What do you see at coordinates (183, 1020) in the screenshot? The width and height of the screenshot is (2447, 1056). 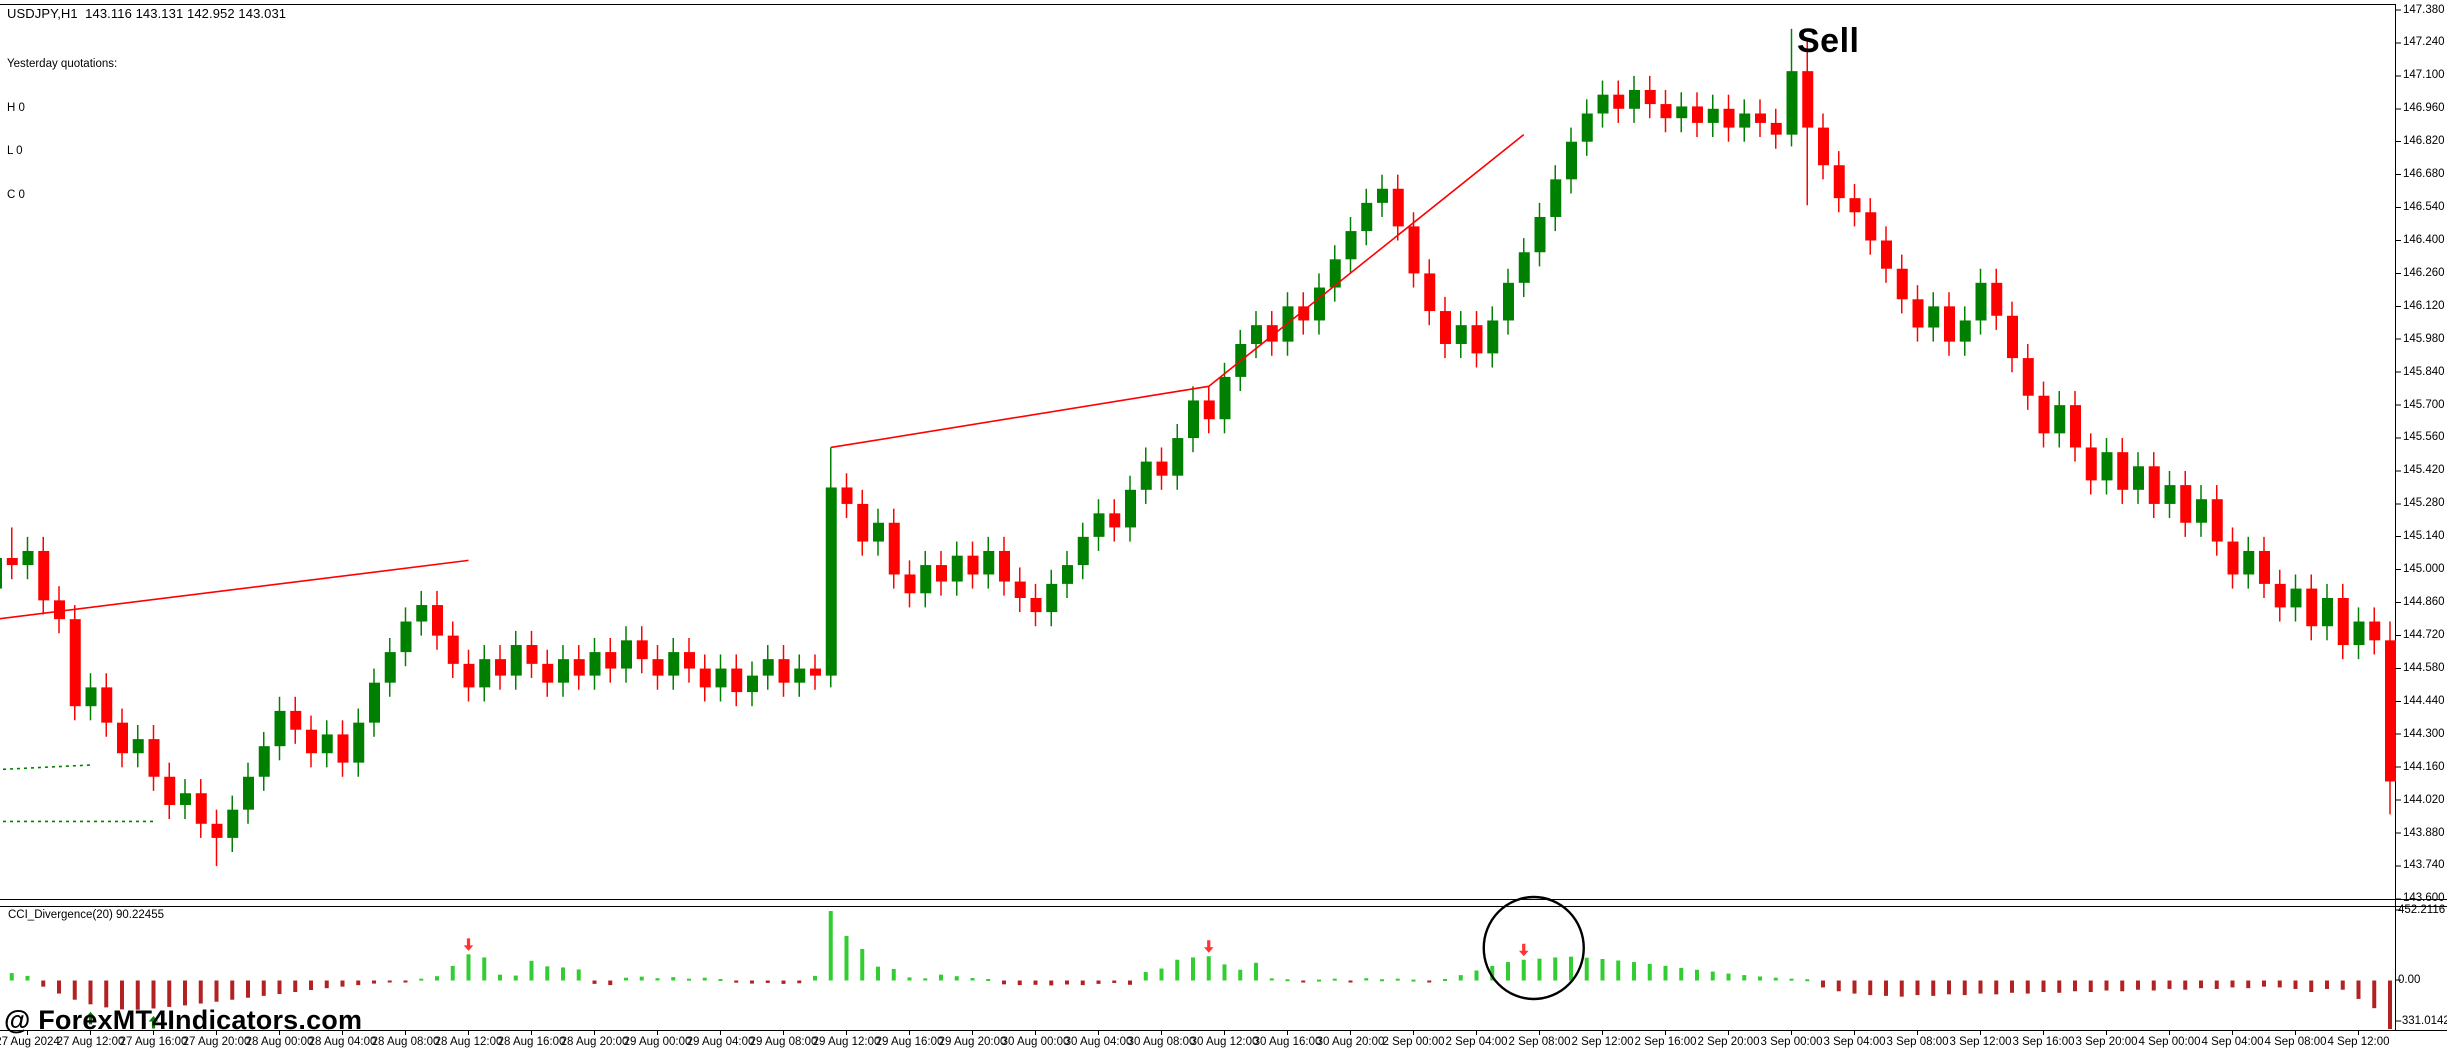 I see `watermark: @ ForexMT4Indicators.com` at bounding box center [183, 1020].